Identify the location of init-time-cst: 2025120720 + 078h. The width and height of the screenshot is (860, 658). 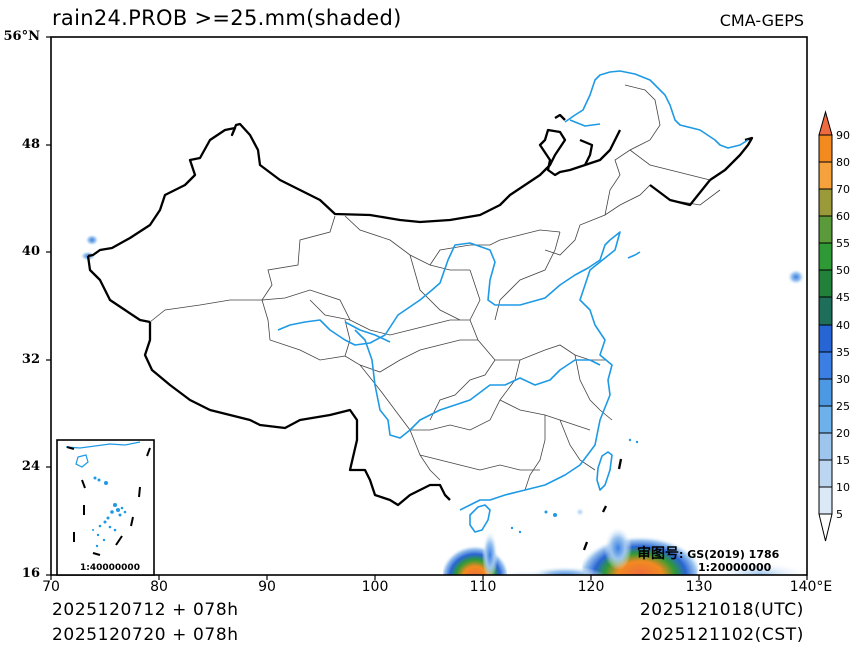
(145, 635).